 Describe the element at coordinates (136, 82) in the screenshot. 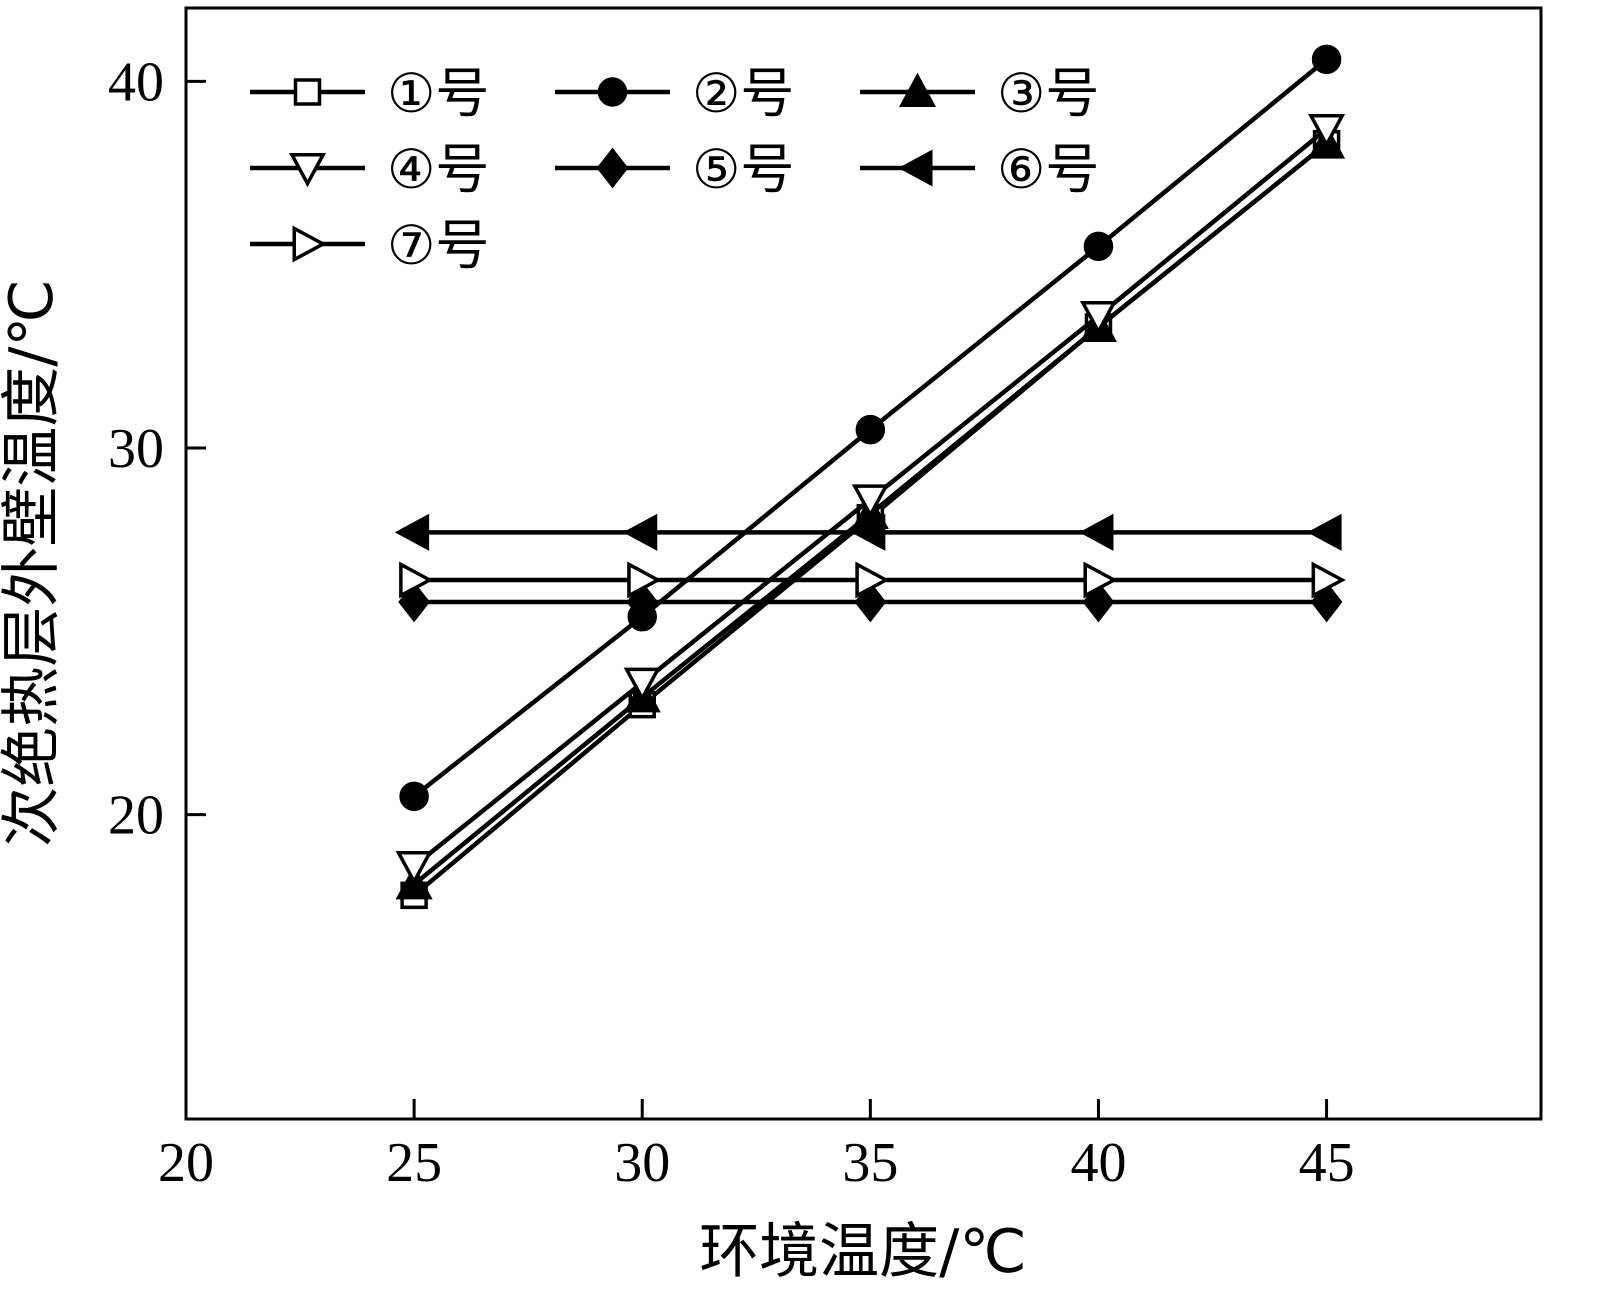

I see `y-tick-label: 40` at that location.